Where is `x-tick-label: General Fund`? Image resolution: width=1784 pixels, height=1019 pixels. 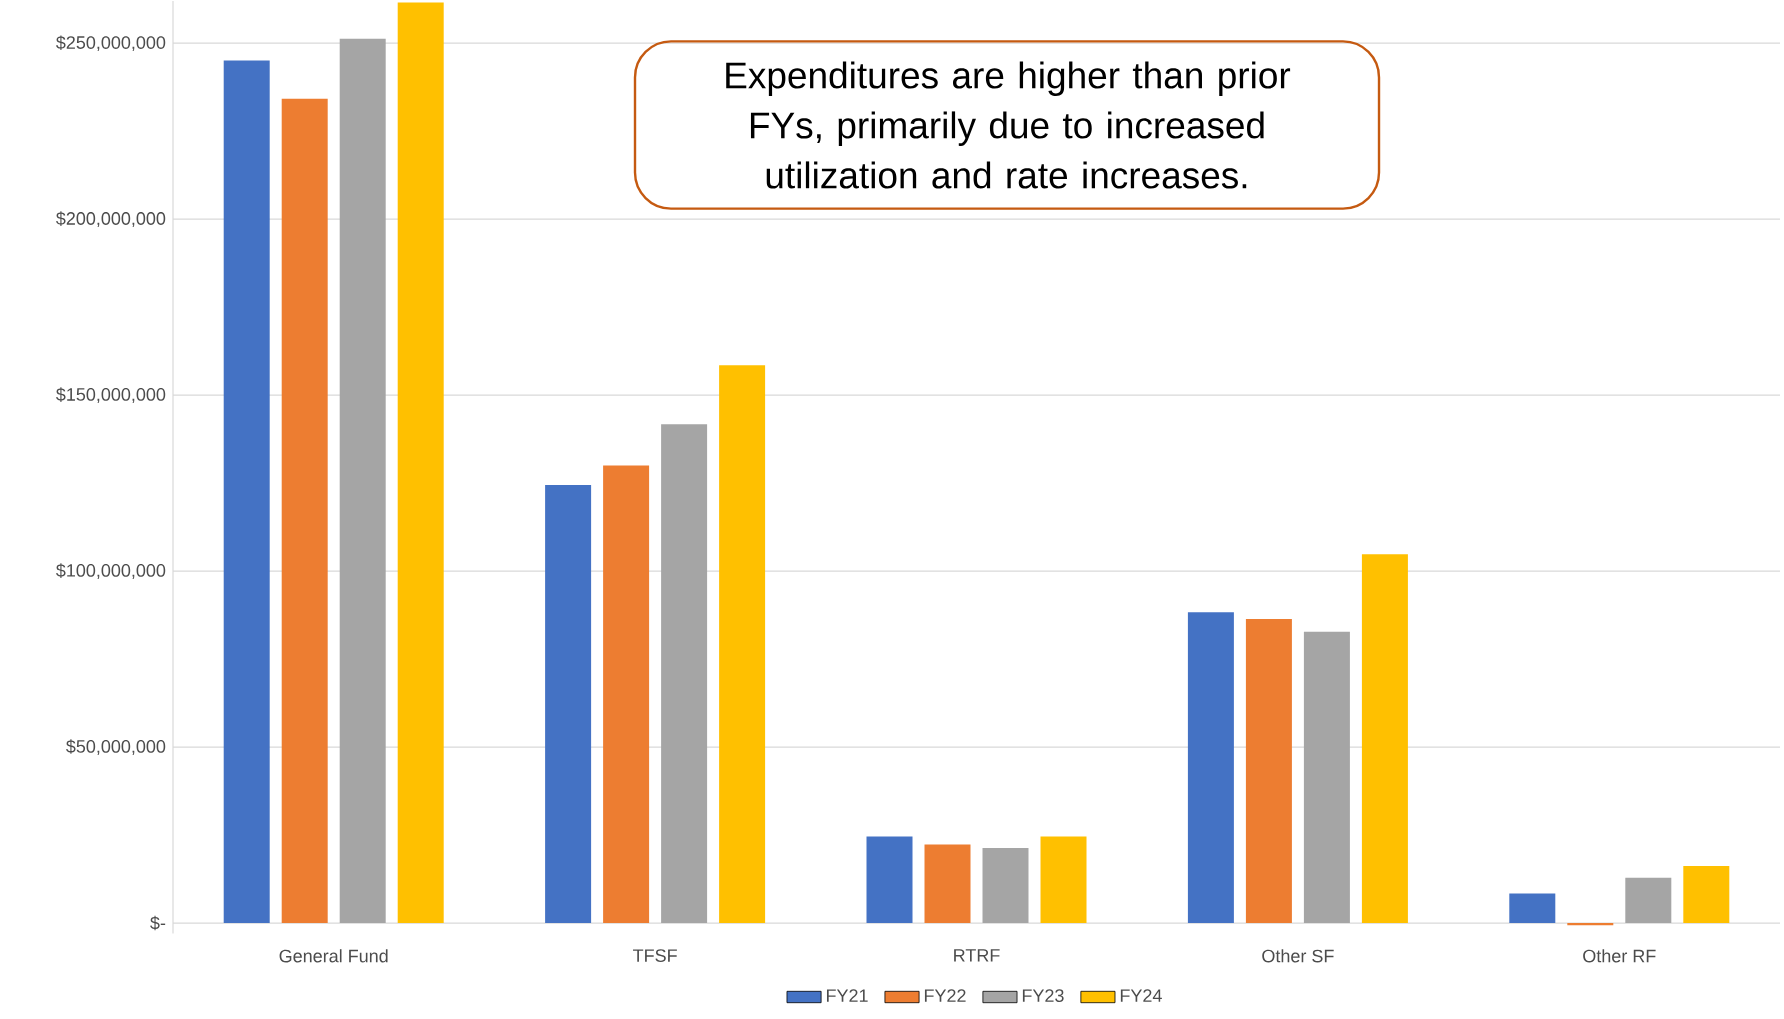 x-tick-label: General Fund is located at coordinates (333, 956).